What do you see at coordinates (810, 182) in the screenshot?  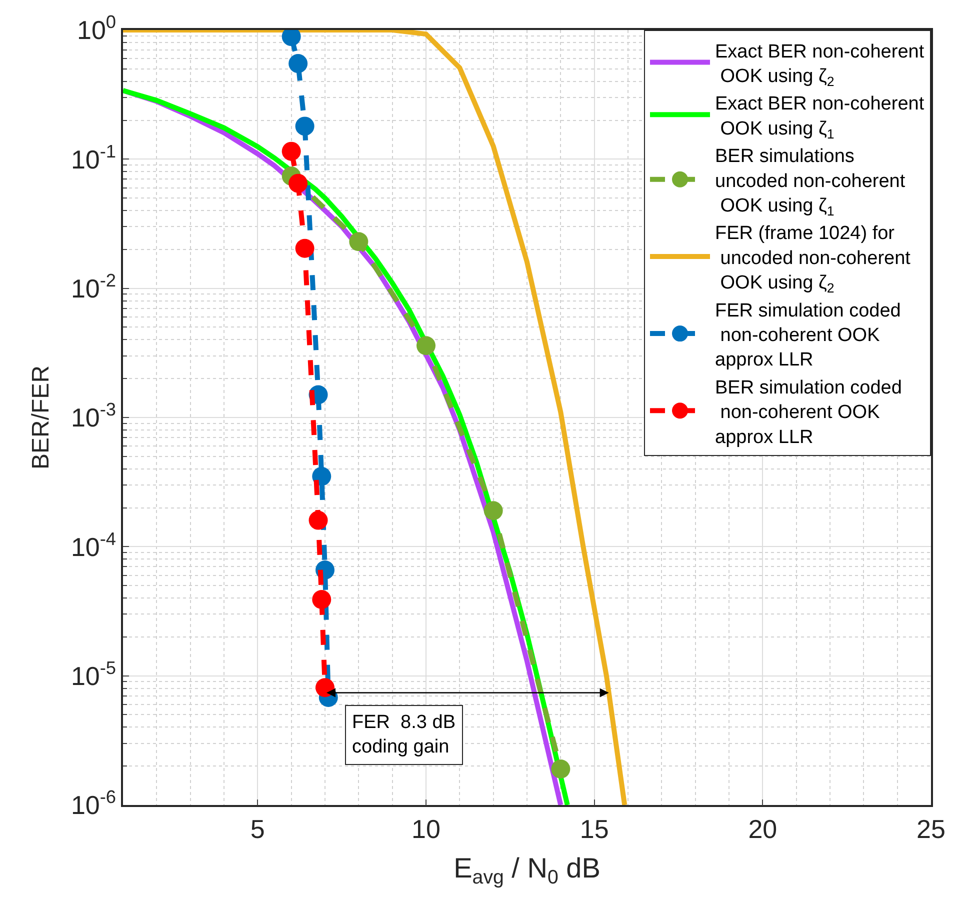 I see `legend-label: BER simulations uncoded non-coherent OOK using ζ$_{1}$` at bounding box center [810, 182].